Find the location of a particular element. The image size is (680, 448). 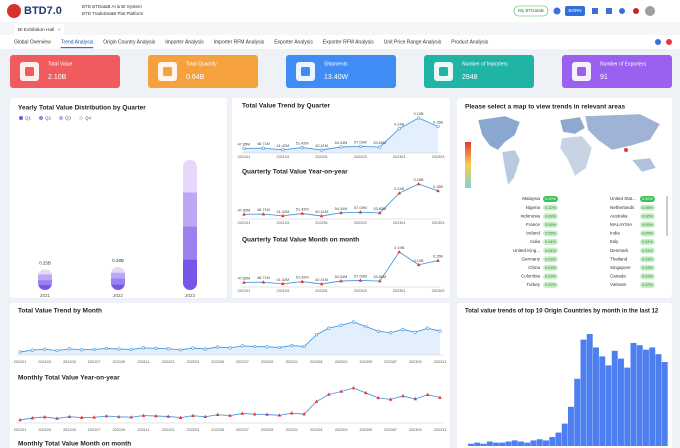

my-button-label: My BTDataB is located at coordinates (531, 10).